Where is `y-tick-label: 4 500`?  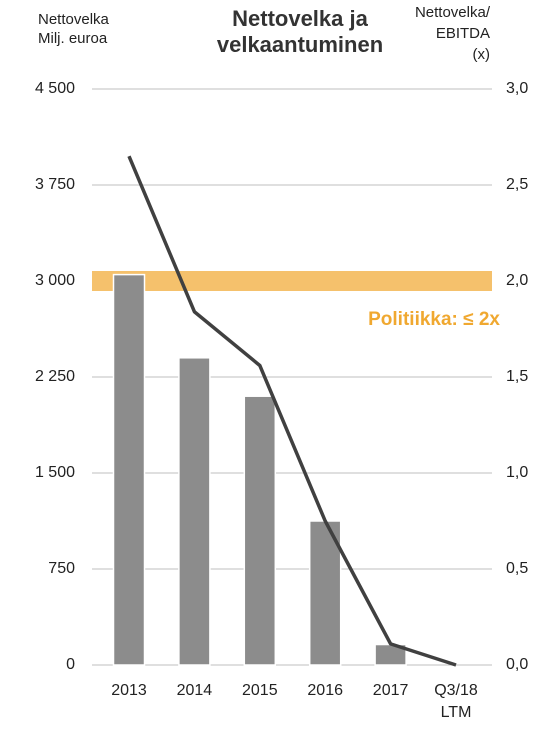 y-tick-label: 4 500 is located at coordinates (55, 88).